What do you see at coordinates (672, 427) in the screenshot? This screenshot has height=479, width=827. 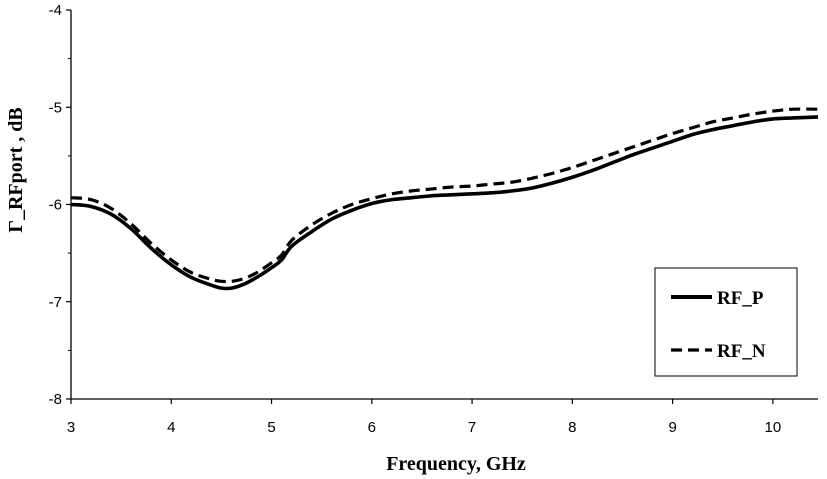 I see `x-tick-label: 9` at bounding box center [672, 427].